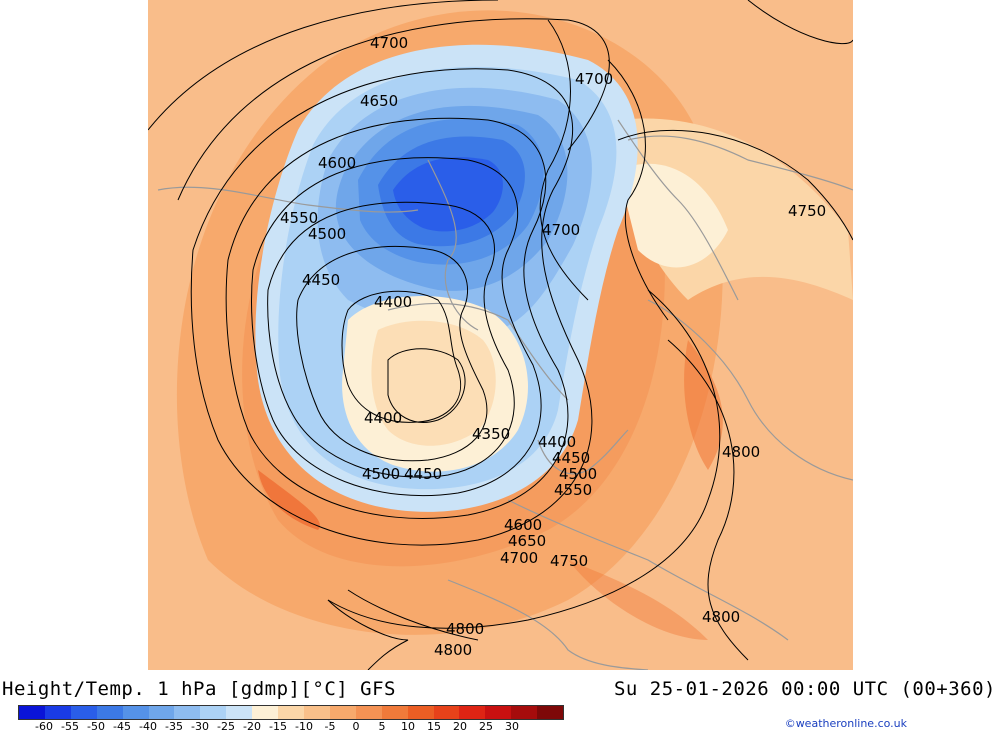 The width and height of the screenshot is (1000, 733). I want to click on colorbar-tick-label: -45, so click(122, 726).